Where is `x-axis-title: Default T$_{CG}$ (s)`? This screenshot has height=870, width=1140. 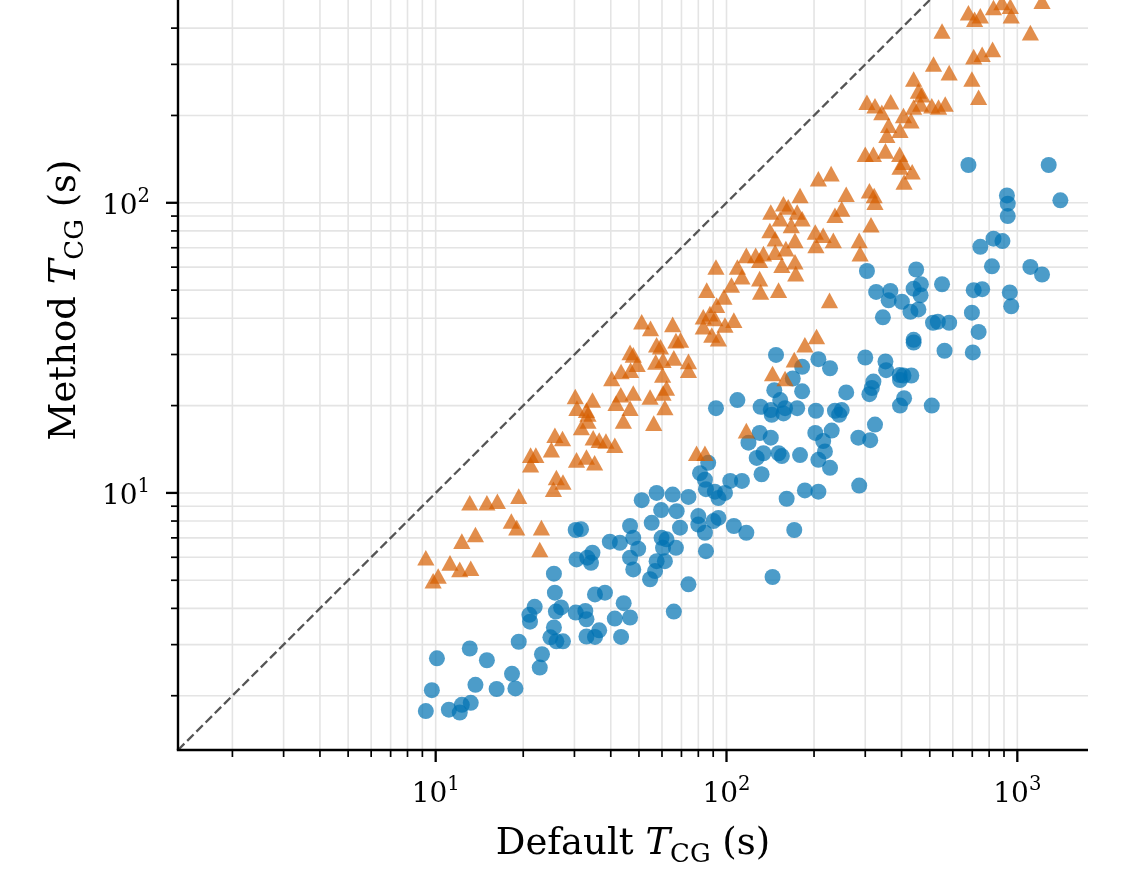 x-axis-title: Default T$_{CG}$ (s) is located at coordinates (633, 844).